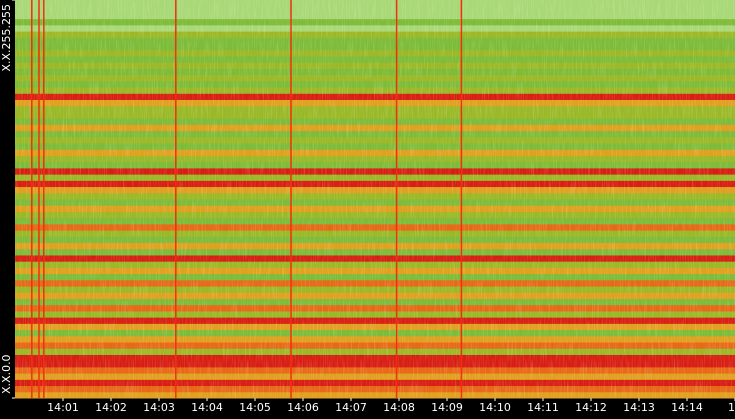 This screenshot has width=735, height=419. I want to click on x-tick-label: 14:08, so click(399, 407).